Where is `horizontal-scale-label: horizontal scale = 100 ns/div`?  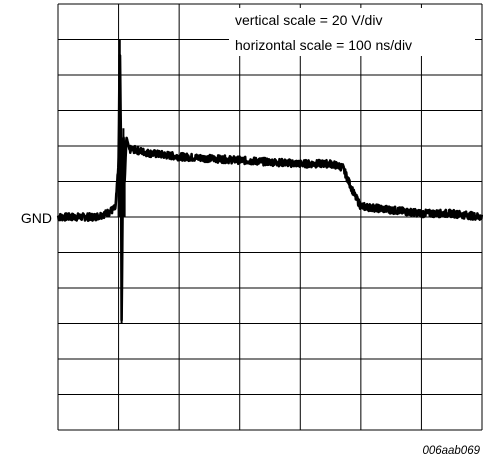
horizontal-scale-label: horizontal scale = 100 ns/div is located at coordinates (323, 45).